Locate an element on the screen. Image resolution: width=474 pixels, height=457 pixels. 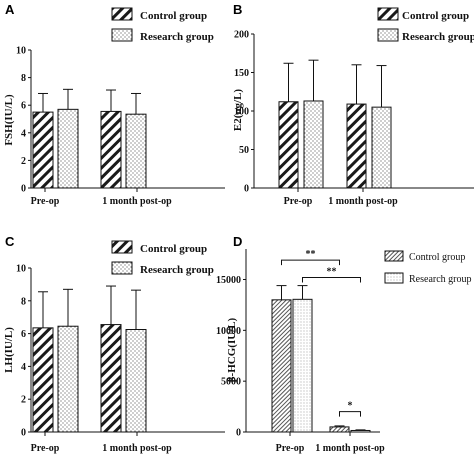
y-tick-label: 5000 is located at coordinates (231, 382).